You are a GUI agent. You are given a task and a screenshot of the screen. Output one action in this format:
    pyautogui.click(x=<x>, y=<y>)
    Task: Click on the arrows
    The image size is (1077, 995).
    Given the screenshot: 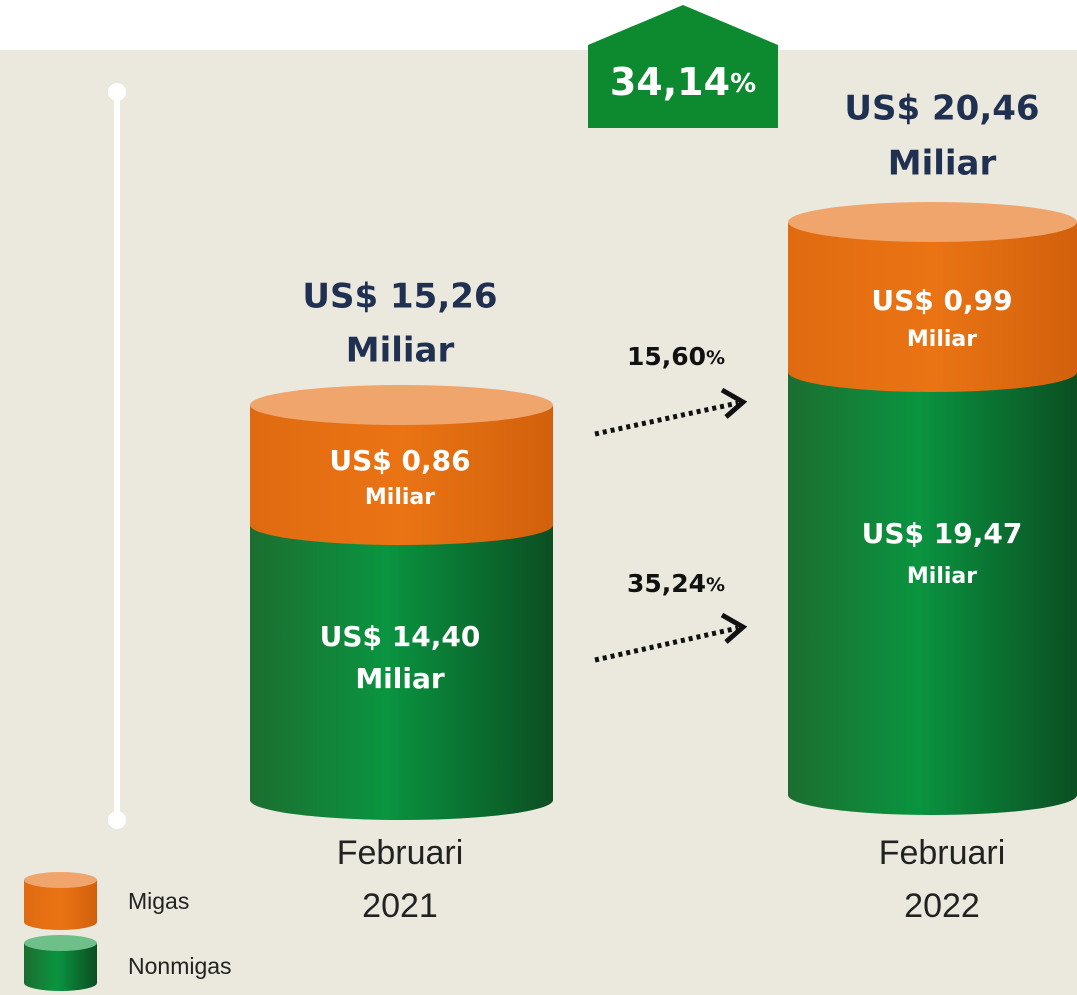 What is the action you would take?
    pyautogui.click(x=671, y=525)
    